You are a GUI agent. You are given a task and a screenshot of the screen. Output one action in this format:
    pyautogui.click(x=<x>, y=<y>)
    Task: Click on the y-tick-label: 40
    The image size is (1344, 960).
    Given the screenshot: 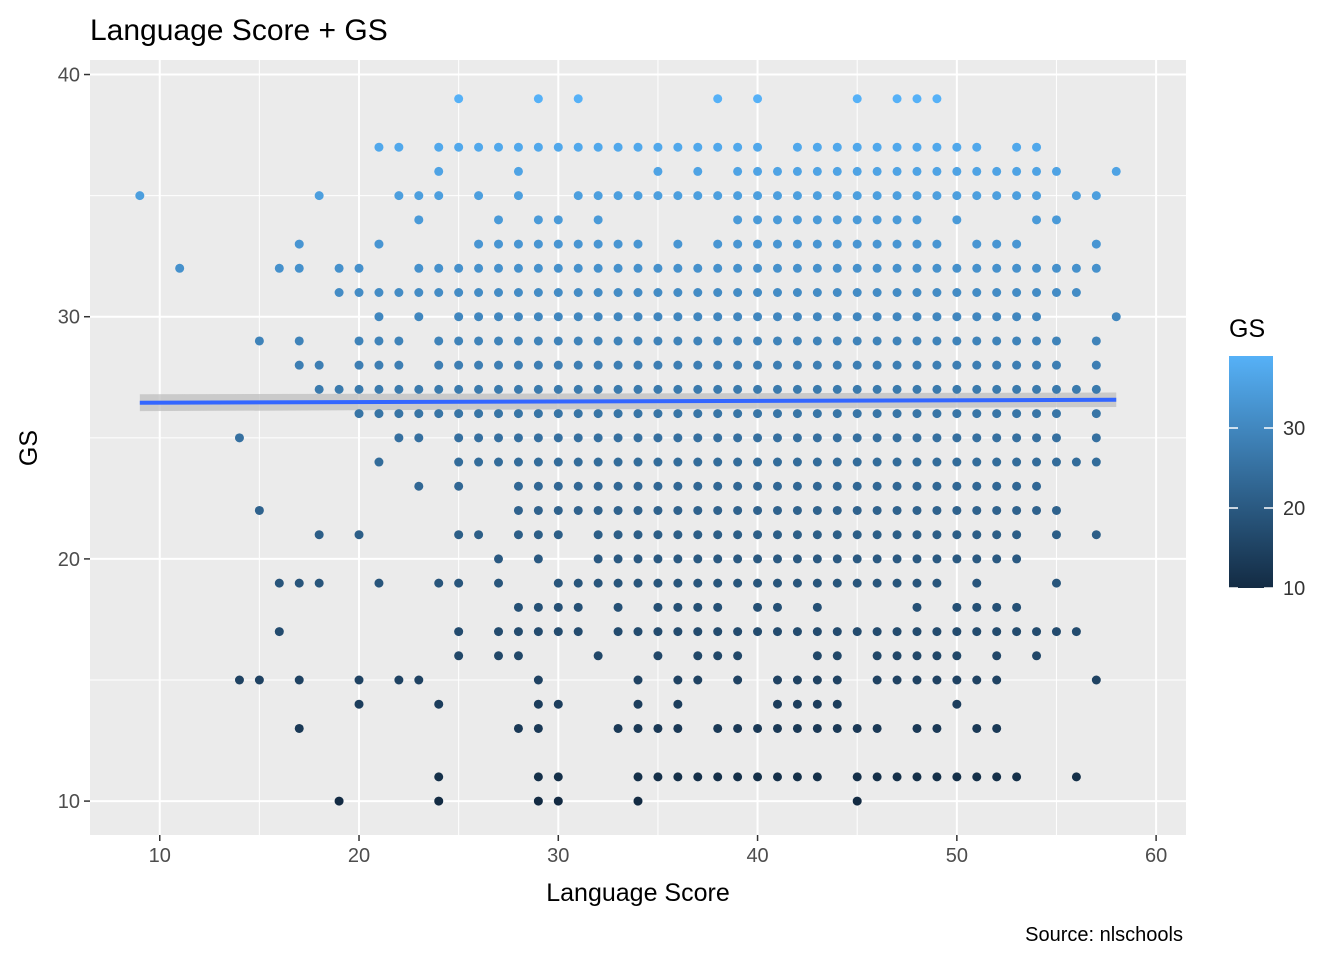 What is the action you would take?
    pyautogui.click(x=69, y=76)
    